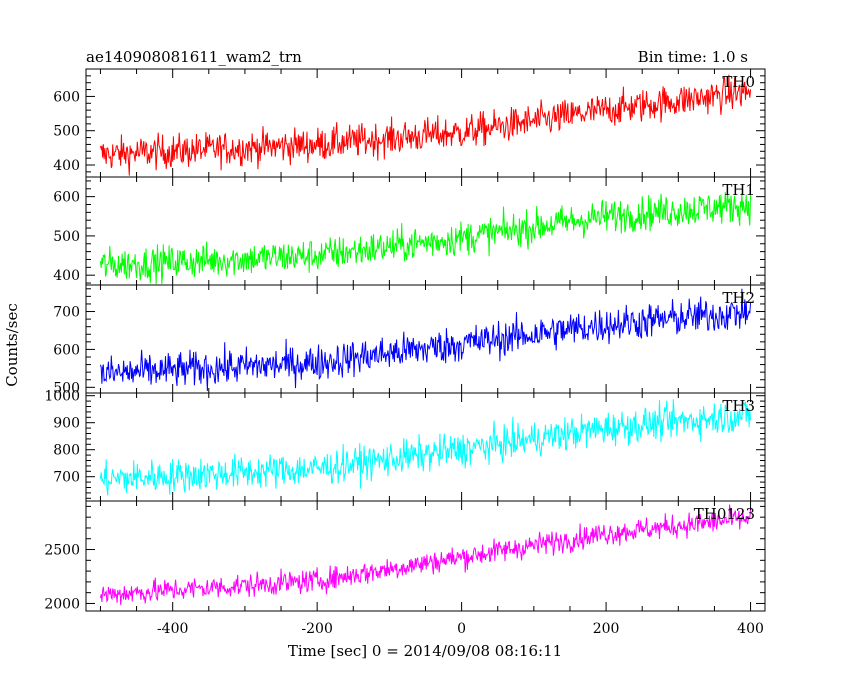  What do you see at coordinates (738, 298) in the screenshot?
I see `series-label-th2: TH2` at bounding box center [738, 298].